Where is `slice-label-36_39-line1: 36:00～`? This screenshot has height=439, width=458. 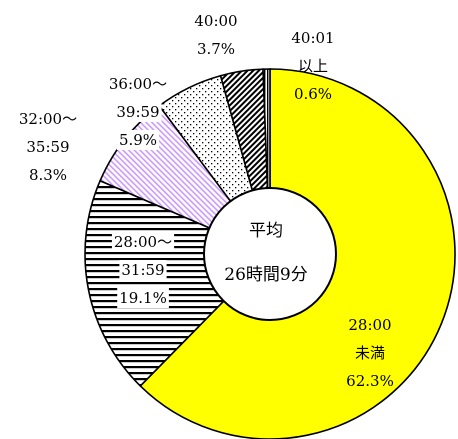 slice-label-36_39-line1: 36:00～ is located at coordinates (138, 84).